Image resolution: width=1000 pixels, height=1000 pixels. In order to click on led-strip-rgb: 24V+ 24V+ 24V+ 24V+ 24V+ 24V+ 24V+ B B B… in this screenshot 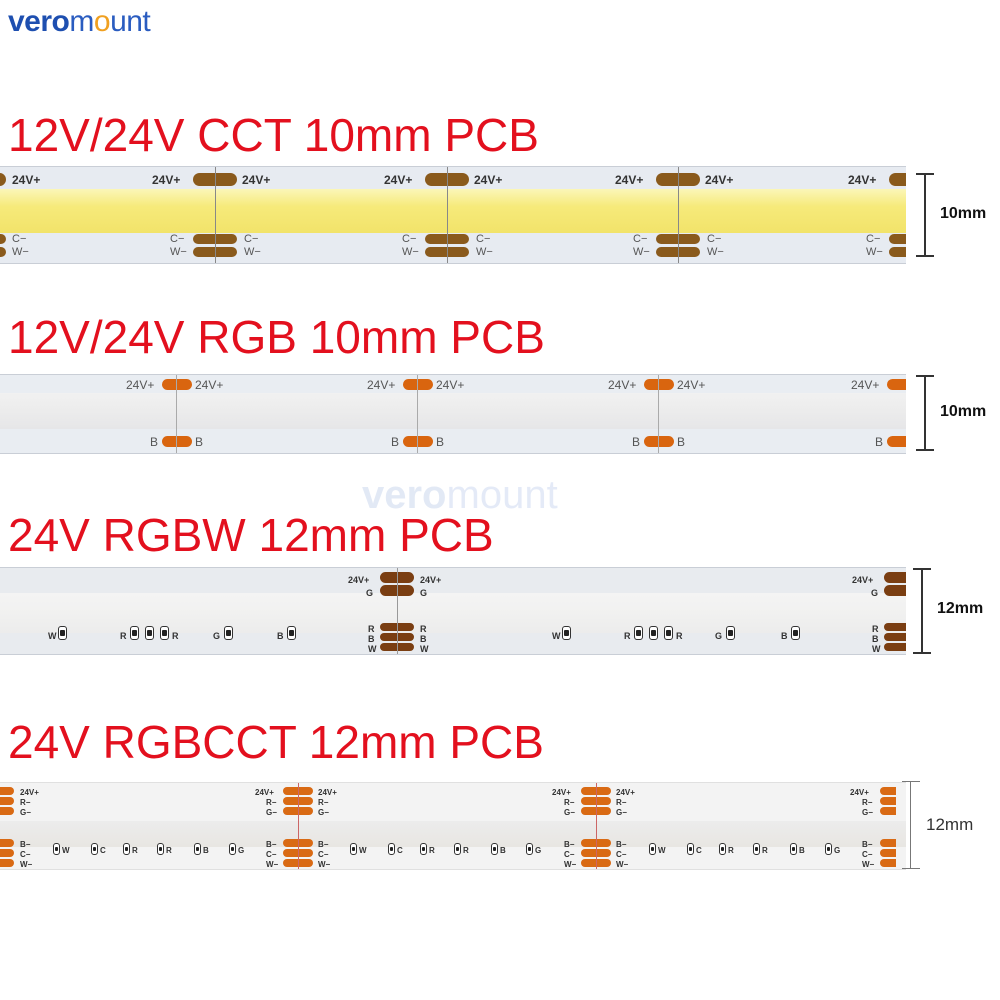, I will do `click(453, 414)`.